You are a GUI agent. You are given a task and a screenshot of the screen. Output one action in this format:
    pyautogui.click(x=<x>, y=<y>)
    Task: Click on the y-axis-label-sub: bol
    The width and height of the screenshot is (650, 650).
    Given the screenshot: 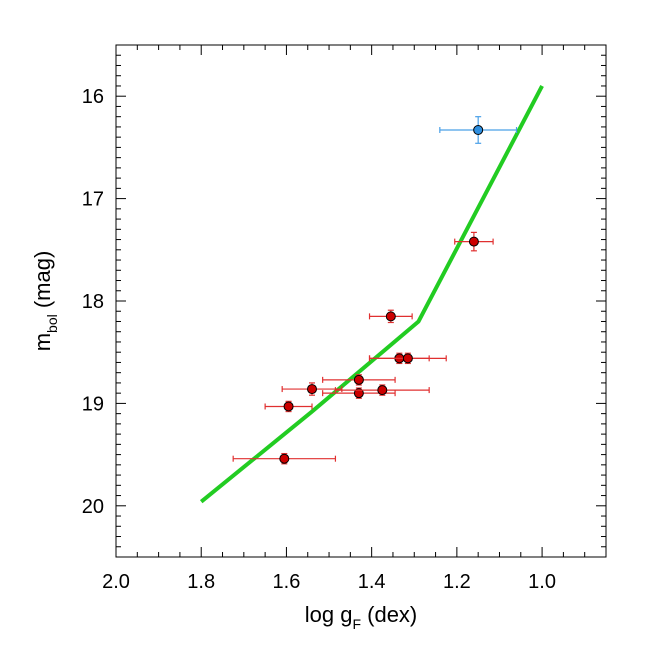 What is the action you would take?
    pyautogui.click(x=52, y=323)
    